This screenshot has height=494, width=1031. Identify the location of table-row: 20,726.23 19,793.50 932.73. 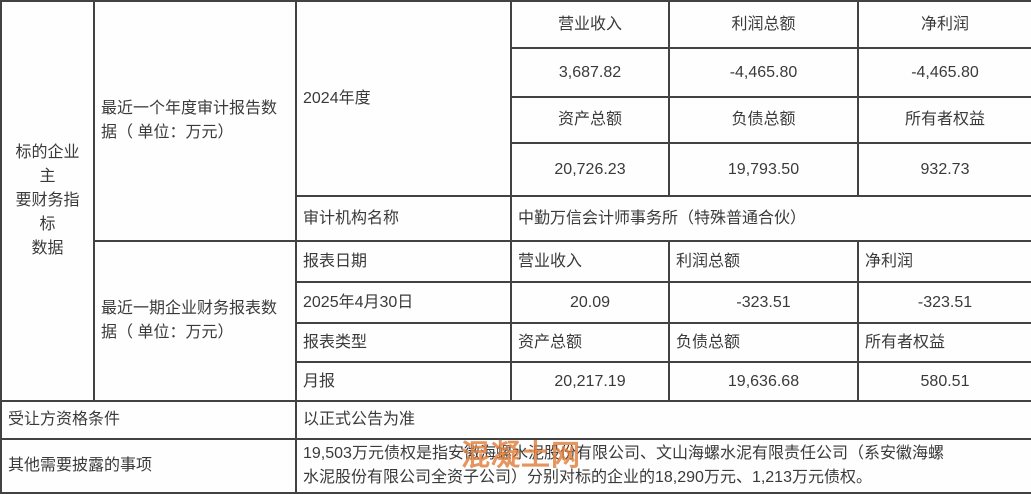
(516, 169).